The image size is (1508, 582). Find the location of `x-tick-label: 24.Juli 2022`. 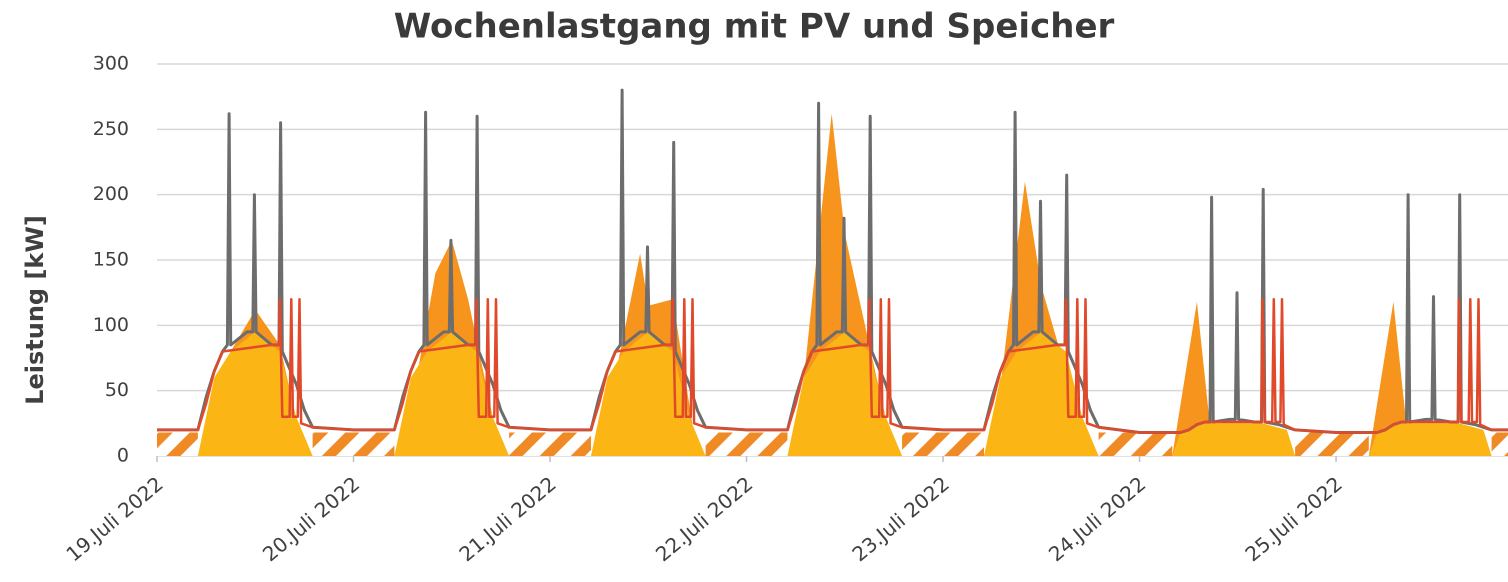

x-tick-label: 24.Juli 2022 is located at coordinates (1097, 519).